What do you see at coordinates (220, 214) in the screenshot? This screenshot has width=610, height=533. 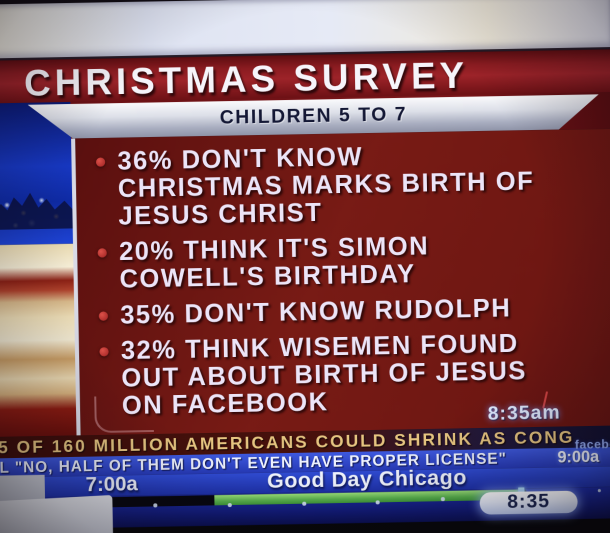 I see `bullet-line: JESUS CHRIST` at bounding box center [220, 214].